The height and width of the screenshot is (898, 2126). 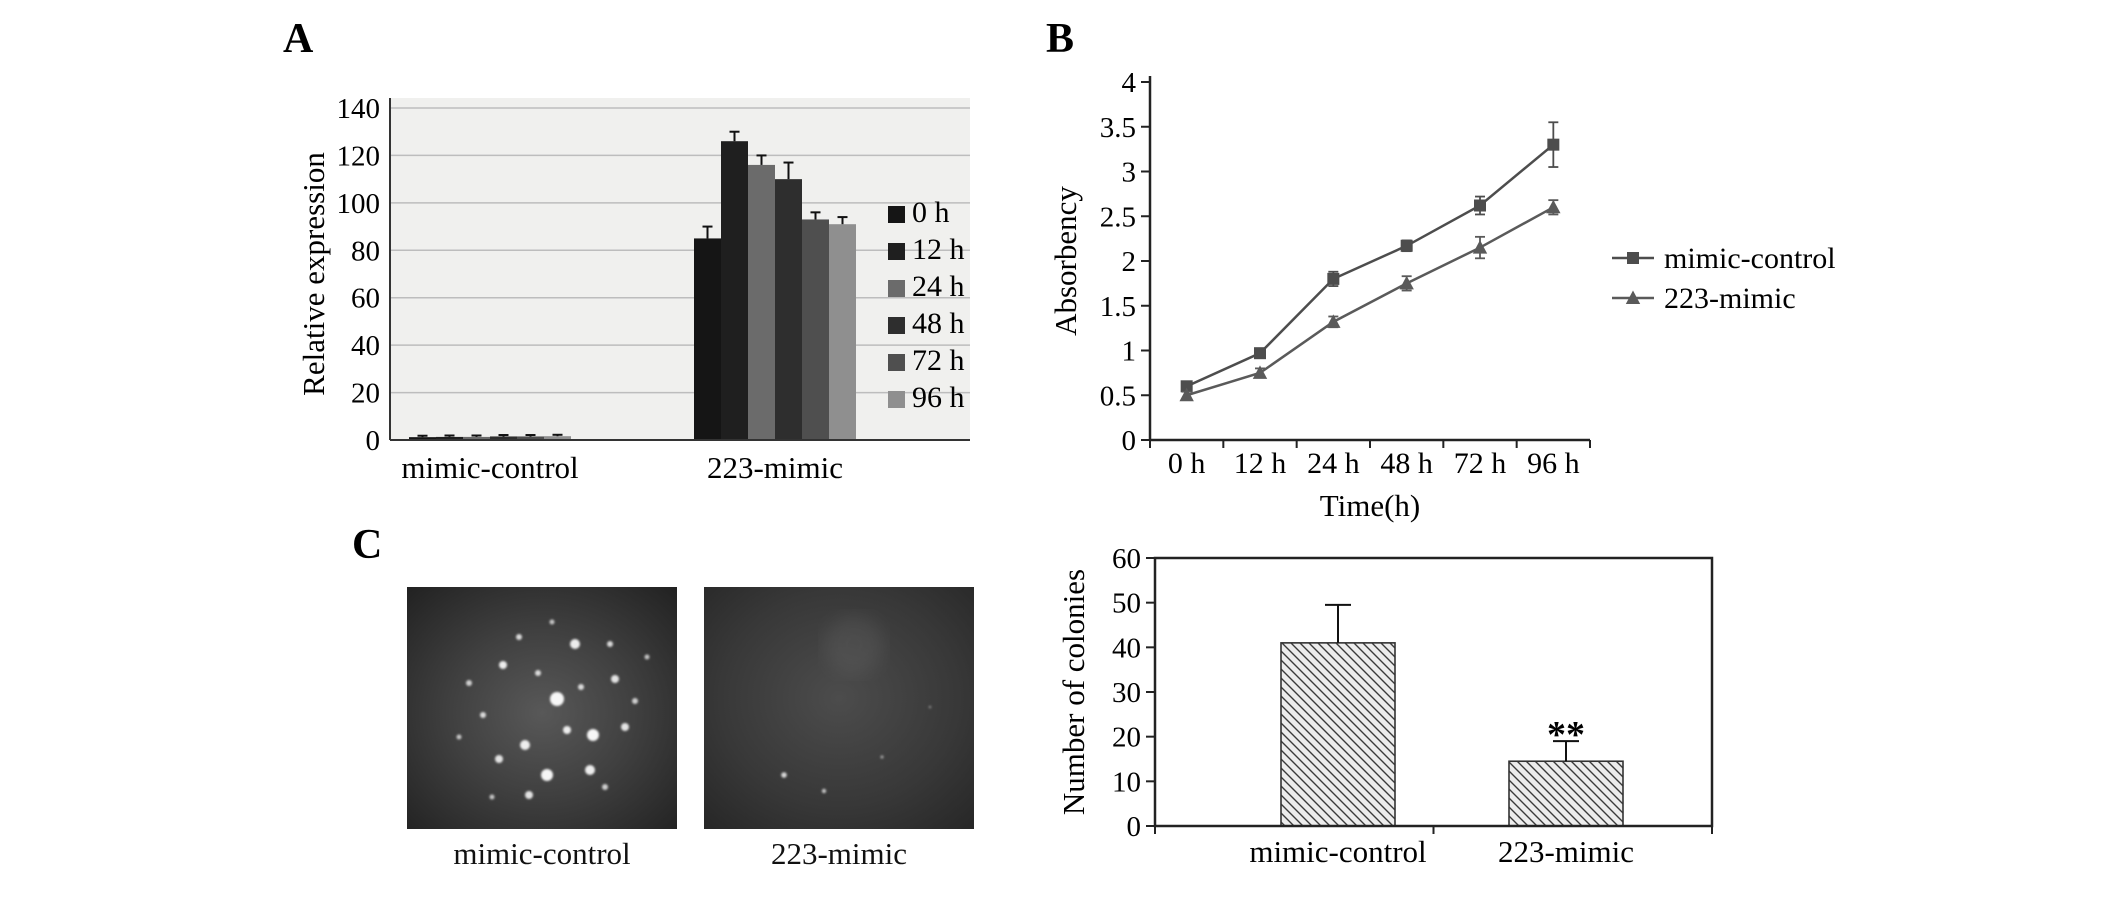 I want to click on colony-photo-mimic-control, so click(x=542, y=708).